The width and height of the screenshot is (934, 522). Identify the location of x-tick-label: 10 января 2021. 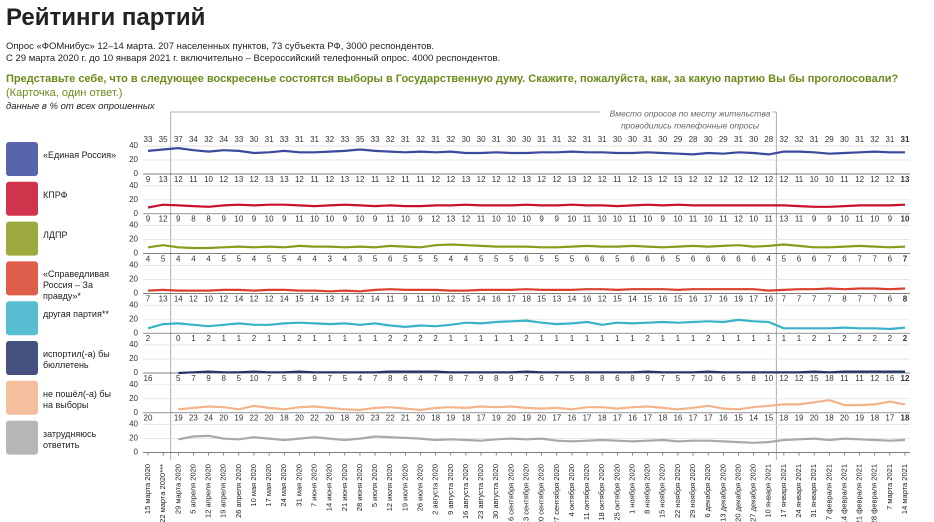
(768, 491).